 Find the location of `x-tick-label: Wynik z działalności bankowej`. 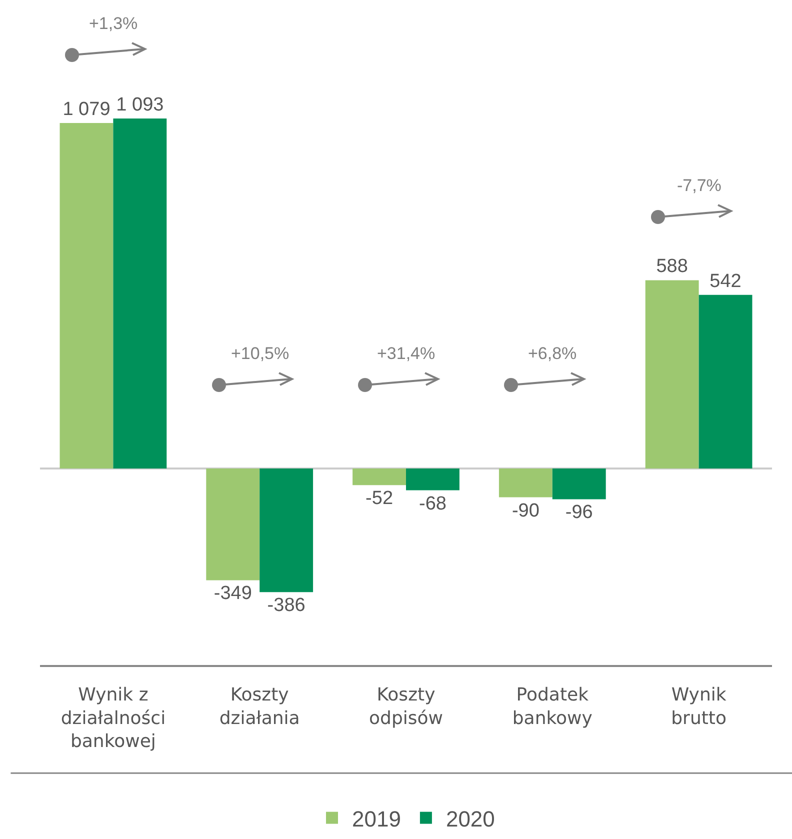

x-tick-label: Wynik z działalności bankowej is located at coordinates (113, 718).